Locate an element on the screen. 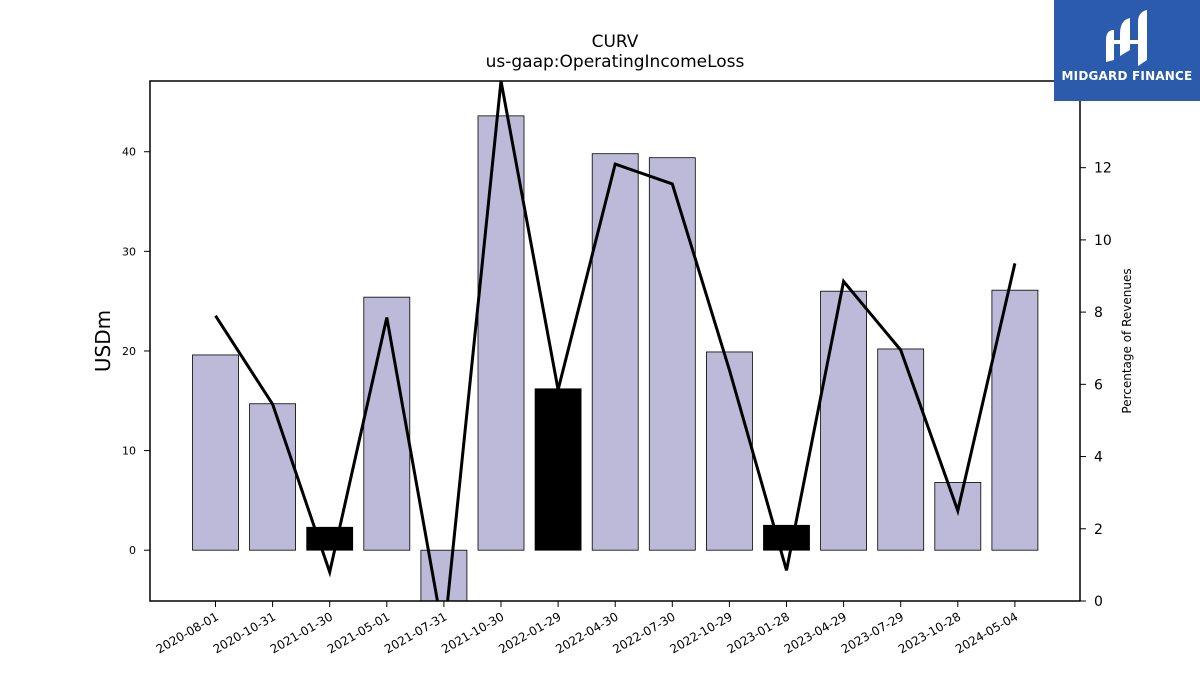 The height and width of the screenshot is (675, 1200). x-tick-label: 2022-07-30 is located at coordinates (643, 632).